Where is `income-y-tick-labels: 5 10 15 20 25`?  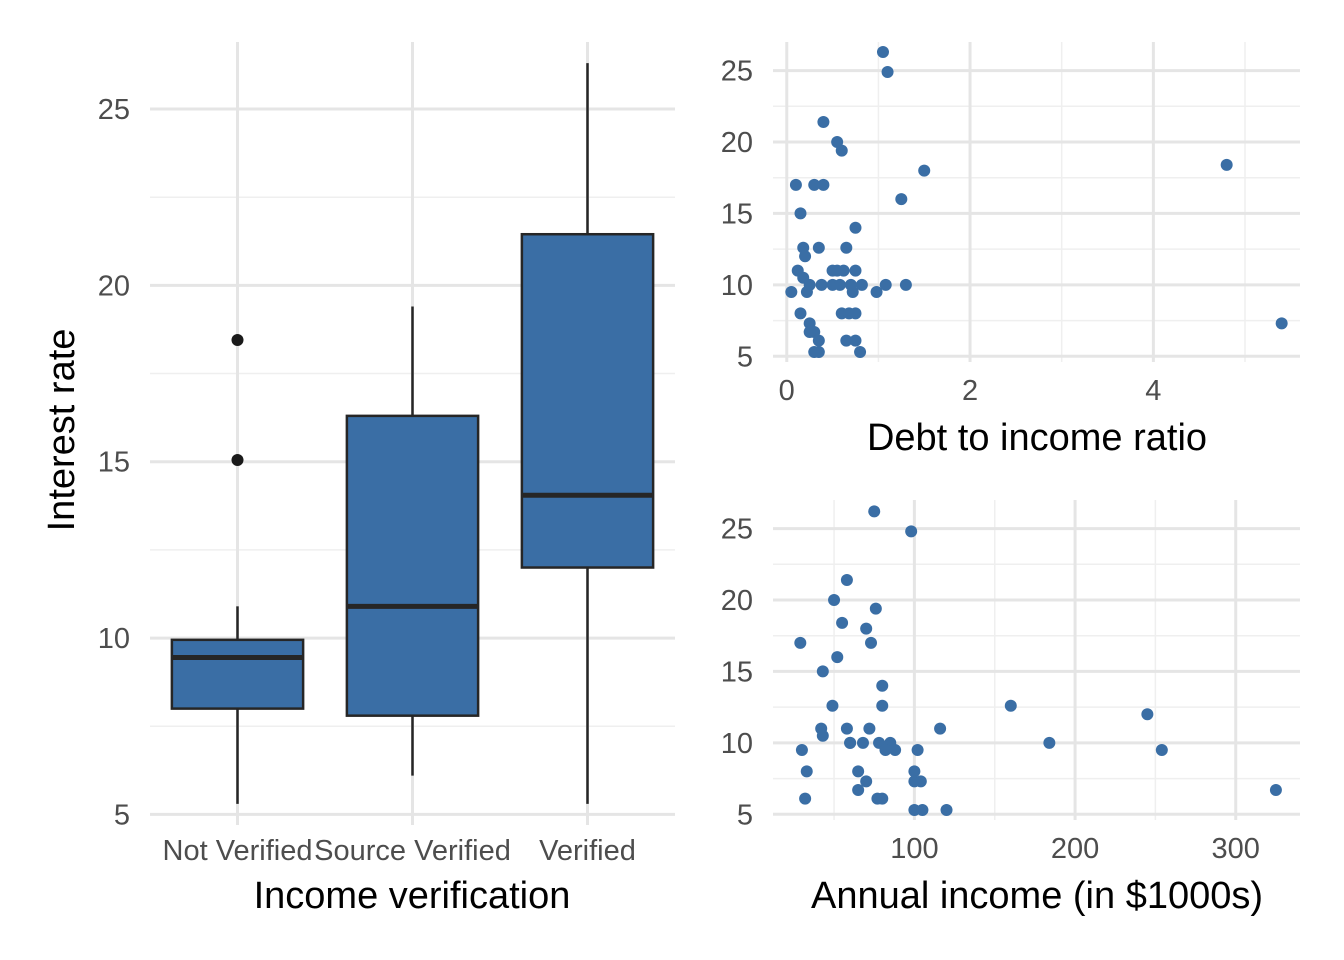
income-y-tick-labels: 5 10 15 20 25 is located at coordinates (737, 673).